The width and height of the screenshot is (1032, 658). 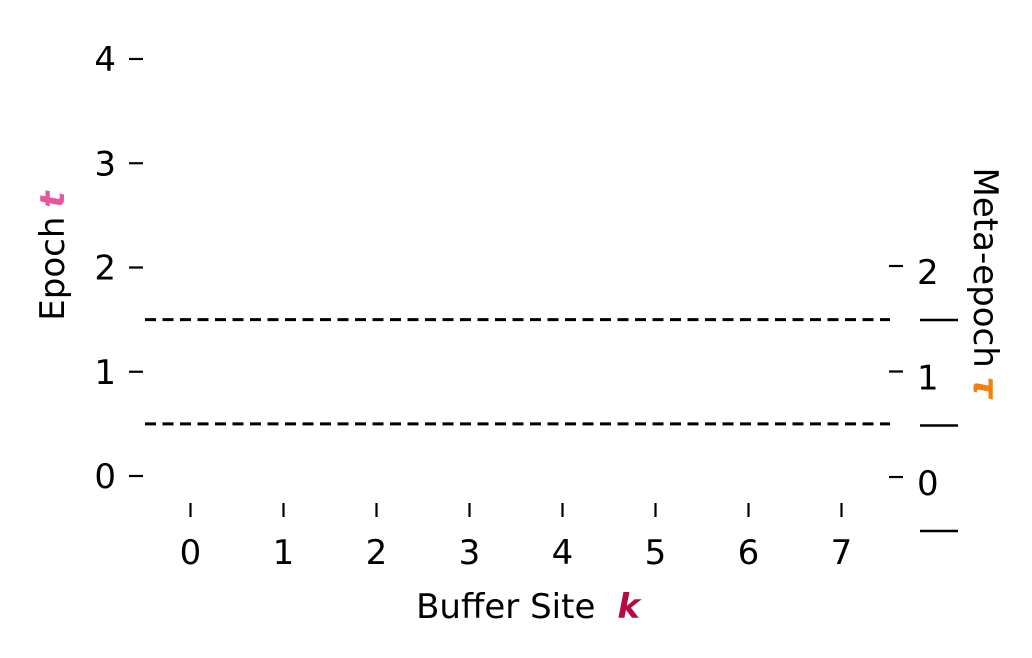 What do you see at coordinates (914, 378) in the screenshot?
I see `y2-axis-ticks: 0 1 2` at bounding box center [914, 378].